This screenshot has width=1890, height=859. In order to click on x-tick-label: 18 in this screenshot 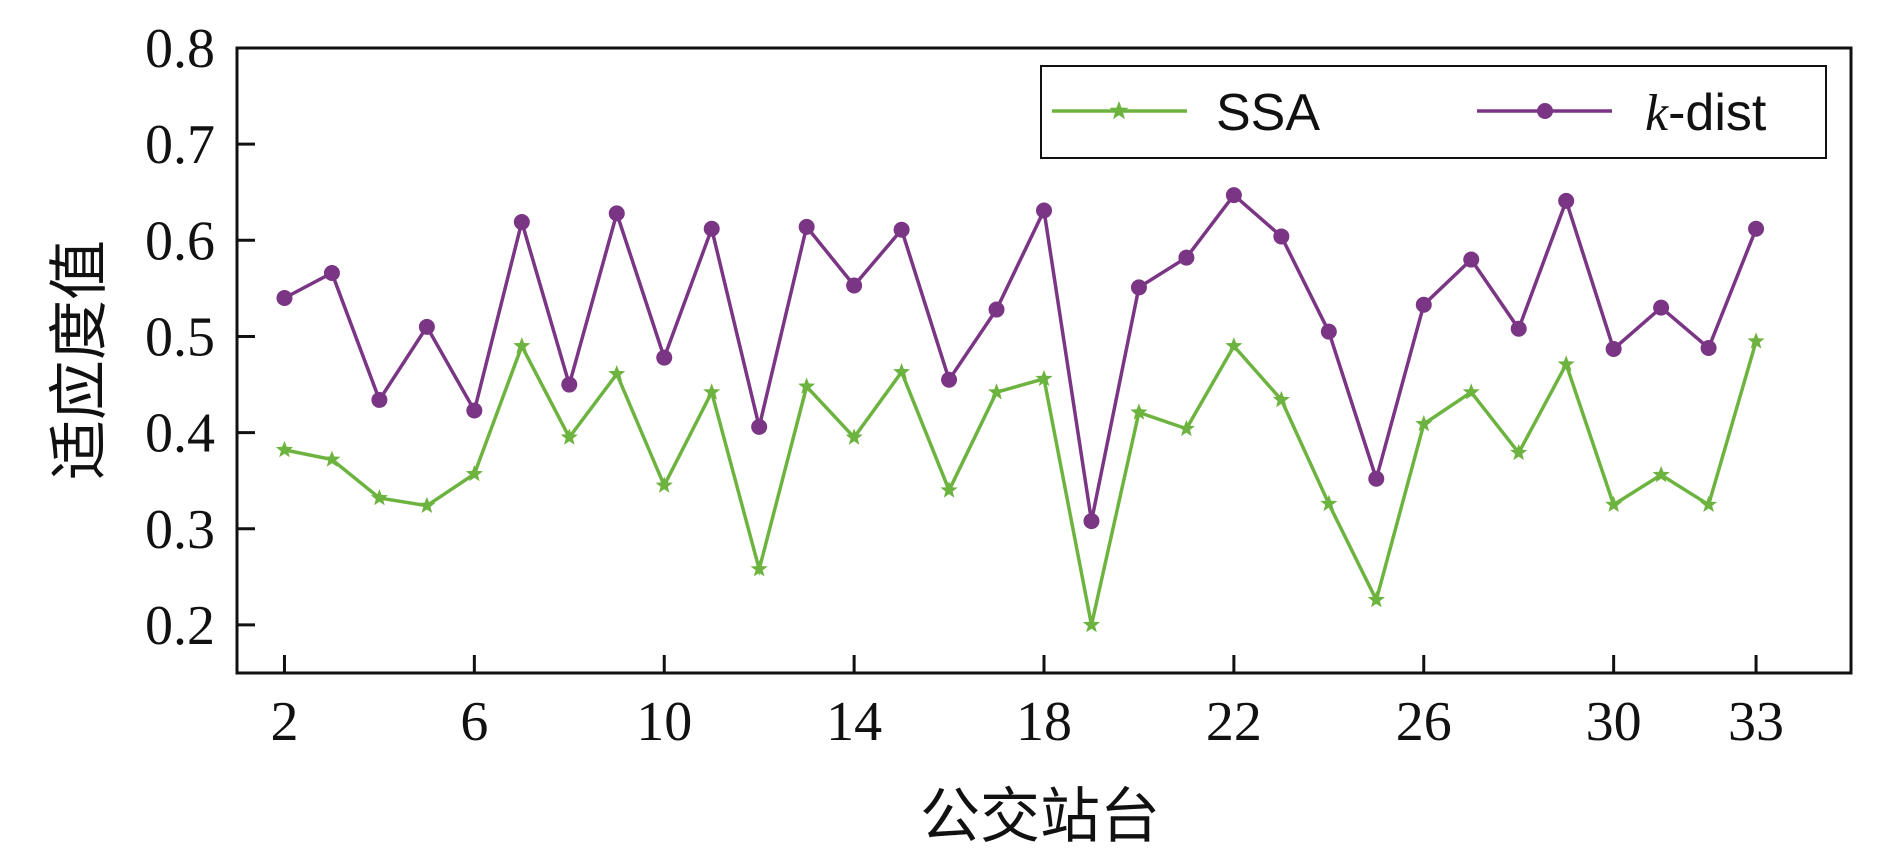, I will do `click(1044, 722)`.